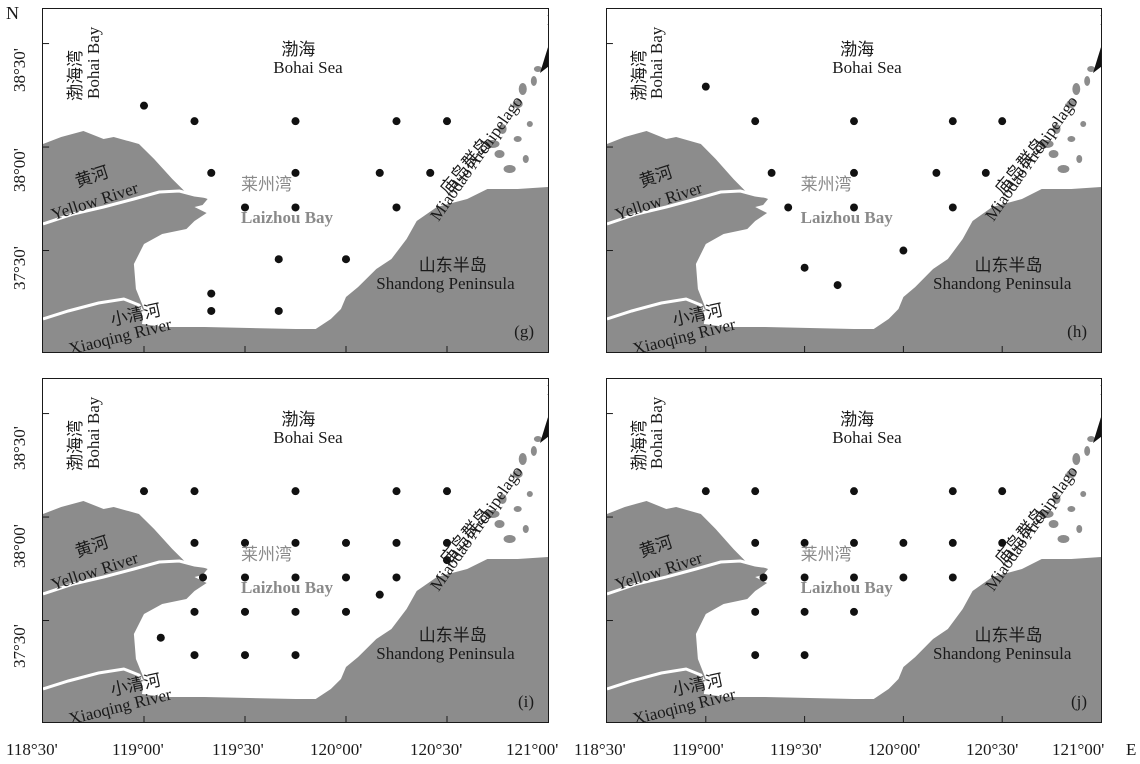 The height and width of the screenshot is (764, 1140). What do you see at coordinates (12, 13) in the screenshot?
I see `y-axis-north-label: N` at bounding box center [12, 13].